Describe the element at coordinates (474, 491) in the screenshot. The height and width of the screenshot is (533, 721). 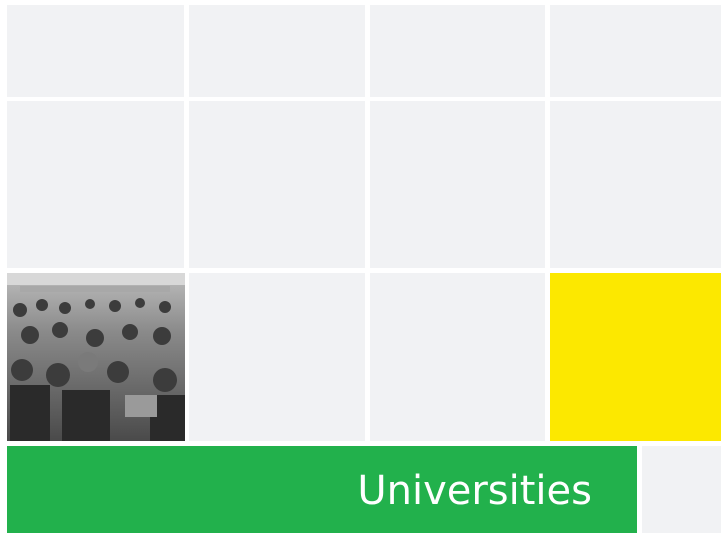
I see `banner-label: Universities` at that location.